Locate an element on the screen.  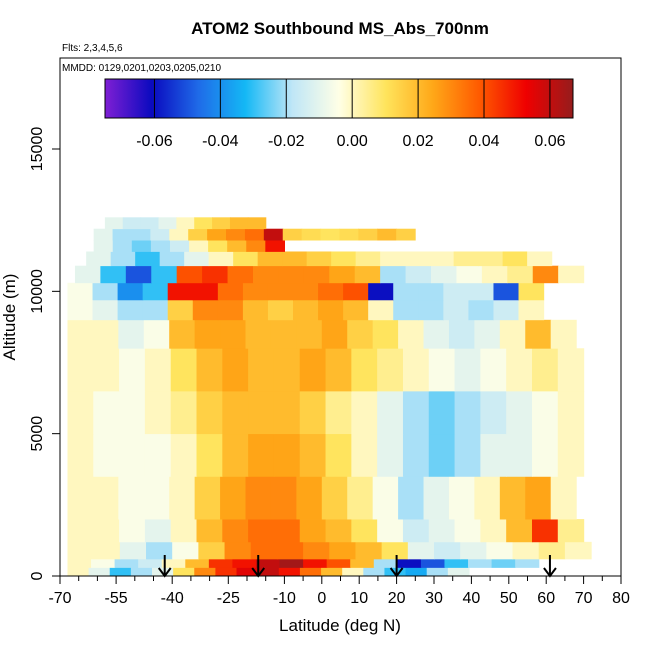
heatmap-cell-r14-c6 is located at coordinates (217, 234).